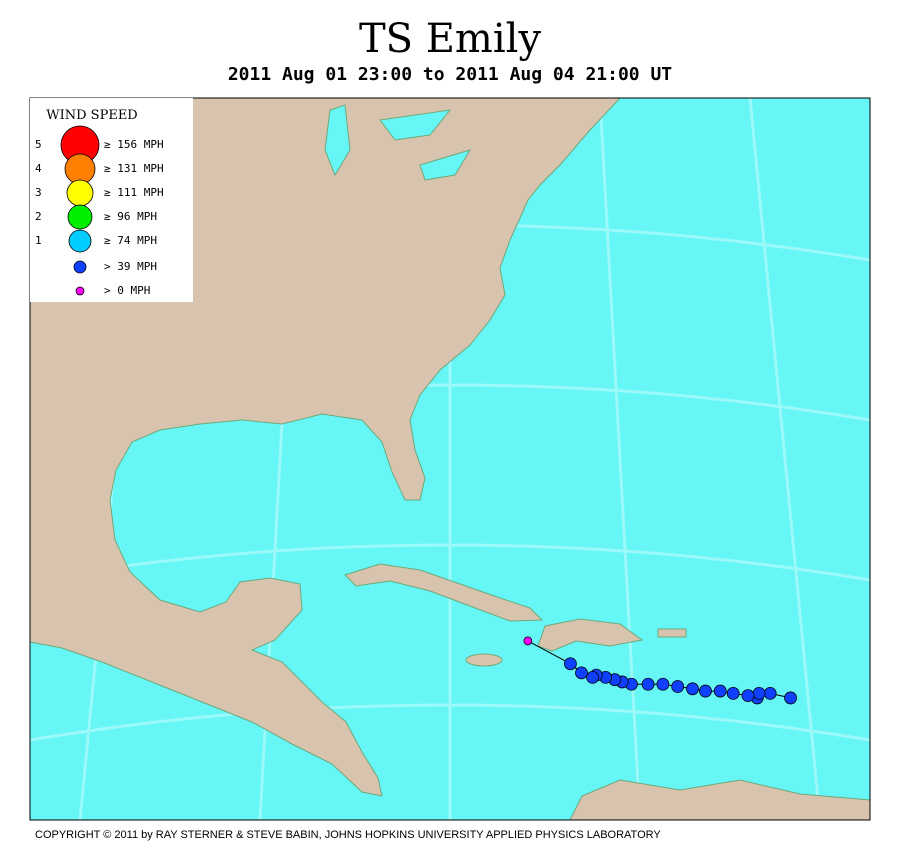  I want to click on south-america, so click(719, 799).